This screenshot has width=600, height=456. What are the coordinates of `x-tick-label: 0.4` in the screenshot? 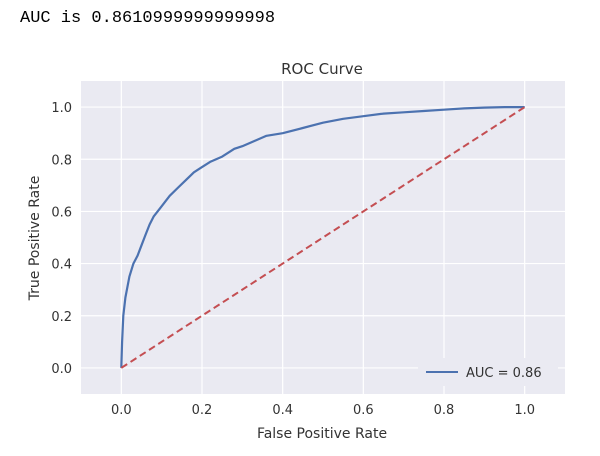 It's located at (282, 410).